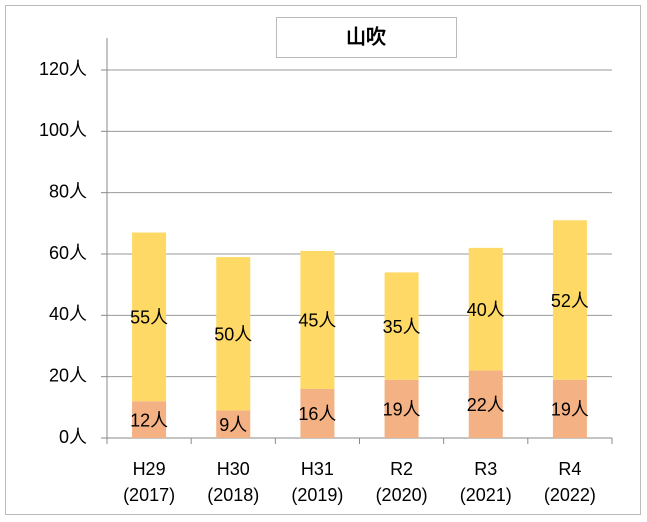 The height and width of the screenshot is (522, 647). I want to click on data-label: 9人, so click(233, 425).